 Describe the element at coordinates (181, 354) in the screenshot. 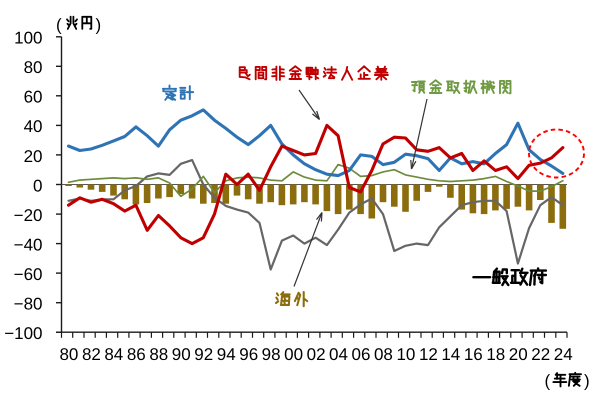

I see `svg-text: 90` at that location.